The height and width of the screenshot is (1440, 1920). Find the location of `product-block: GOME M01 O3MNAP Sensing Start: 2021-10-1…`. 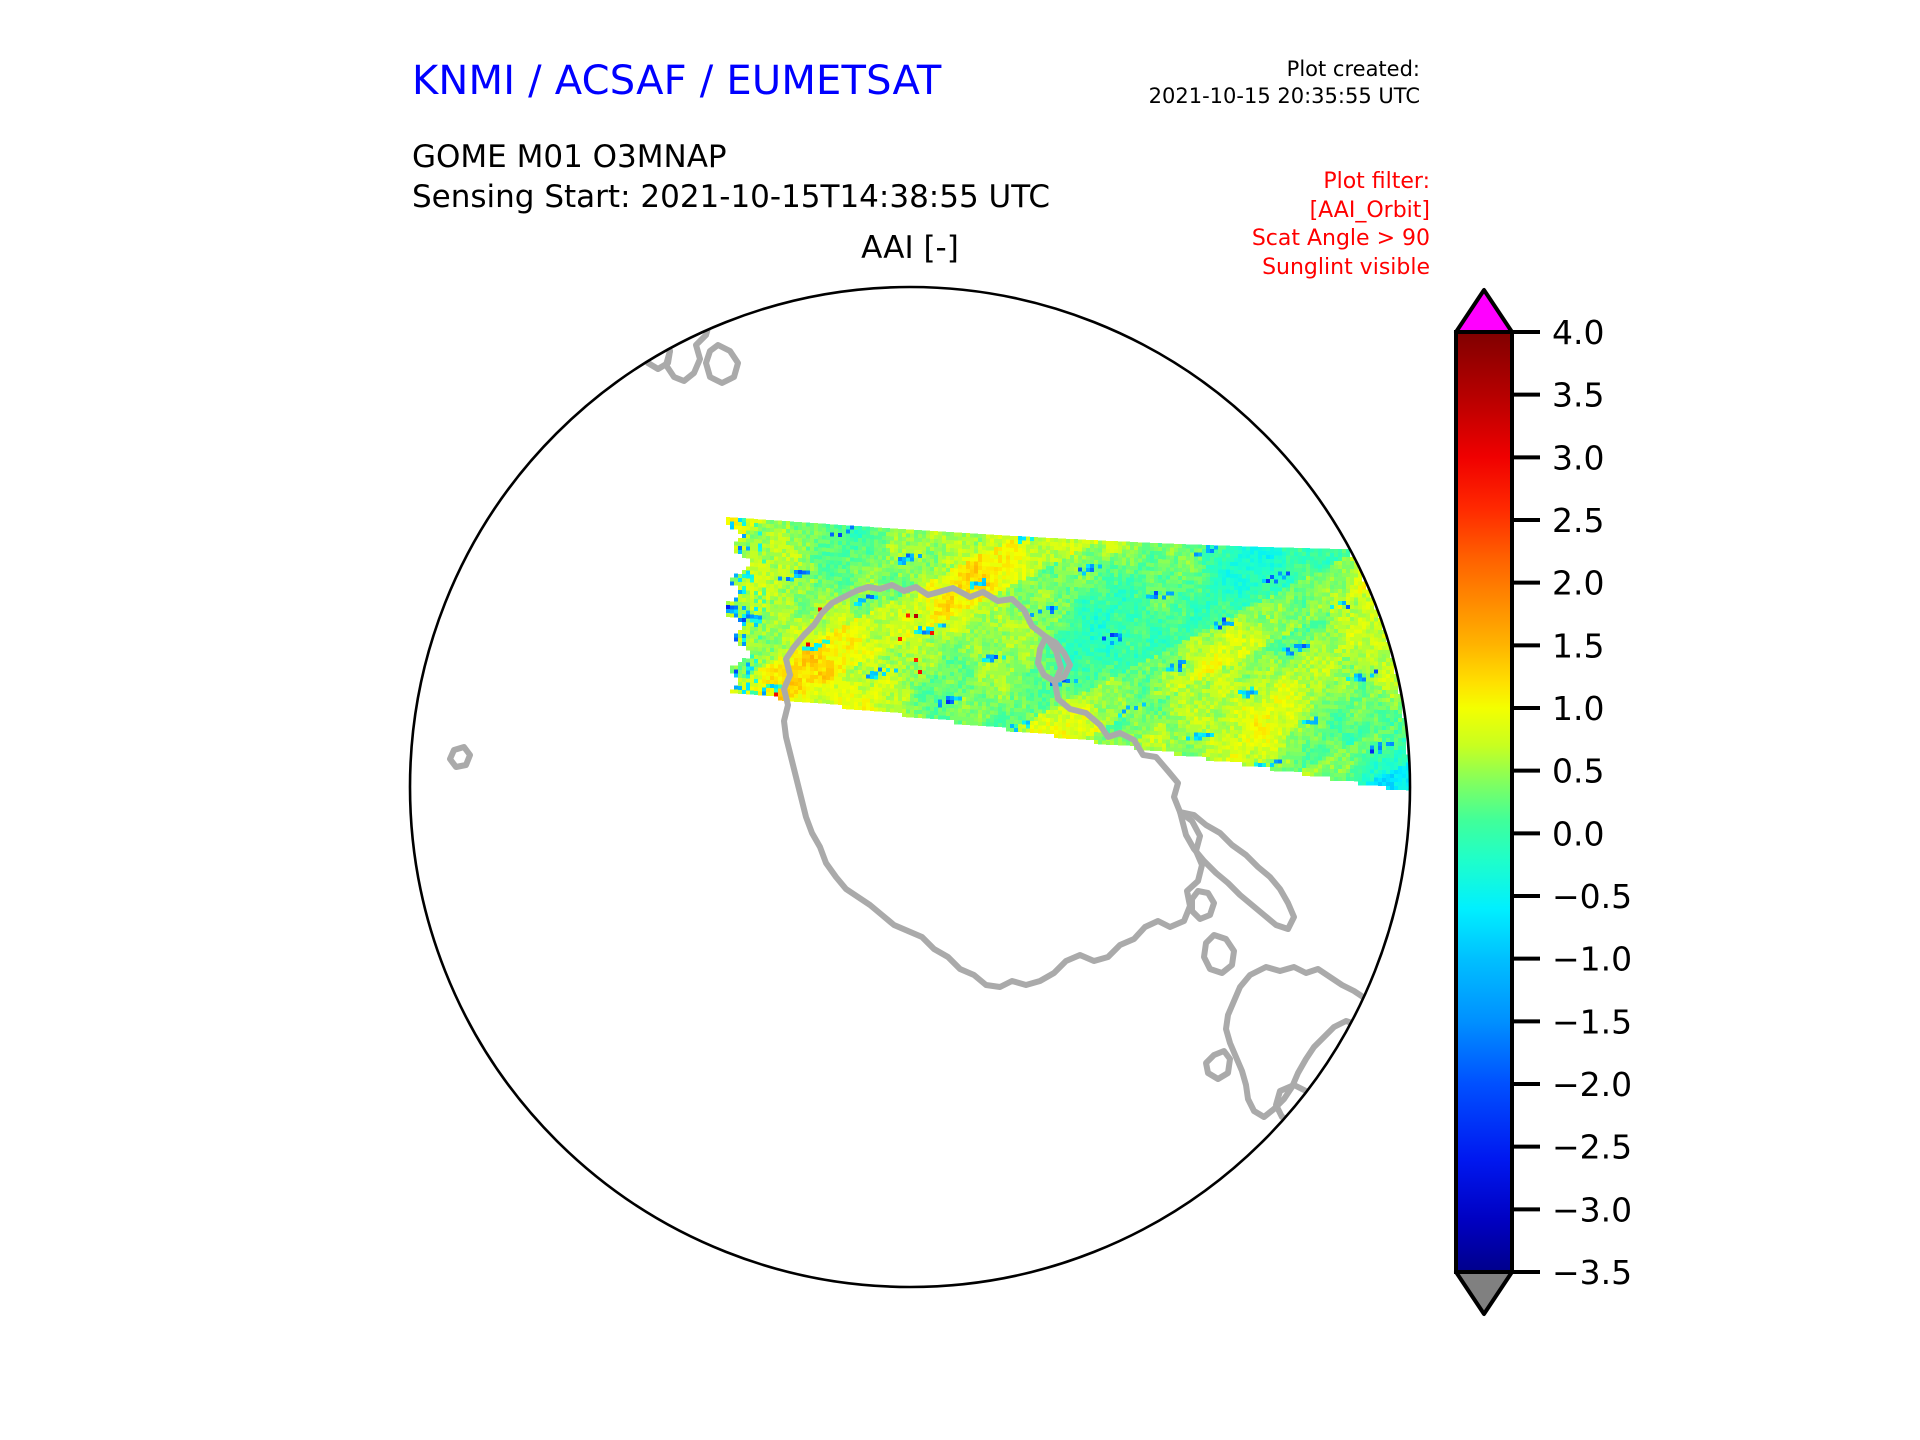

product-block: GOME M01 O3MNAP Sensing Start: 2021-10-1… is located at coordinates (731, 177).